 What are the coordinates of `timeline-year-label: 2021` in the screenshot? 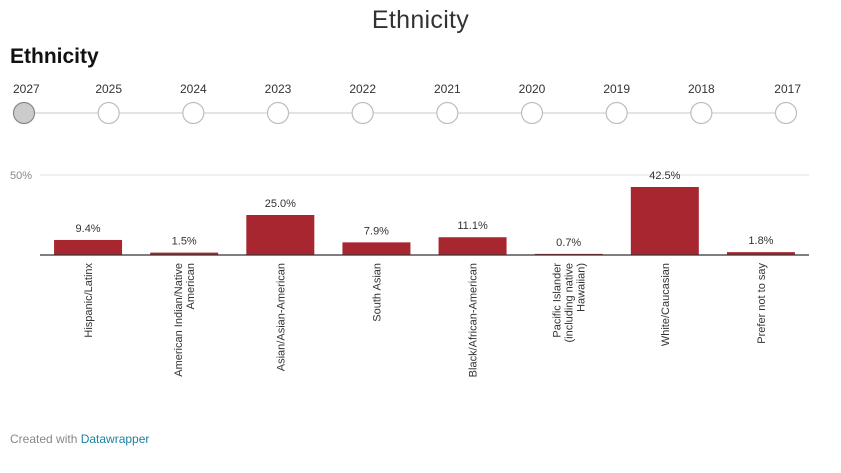 It's located at (447, 89).